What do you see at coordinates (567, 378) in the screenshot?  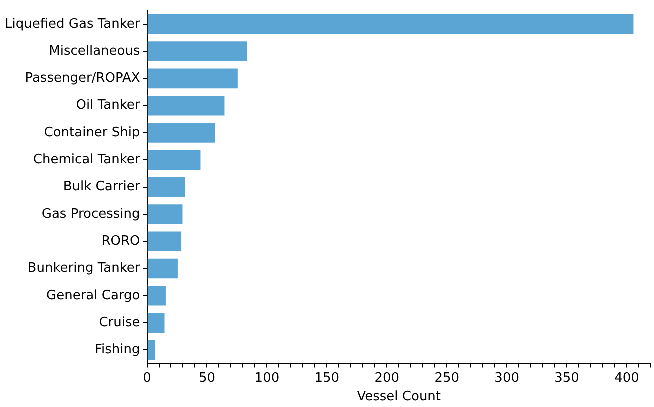 I see `x-tick-label: 350` at bounding box center [567, 378].